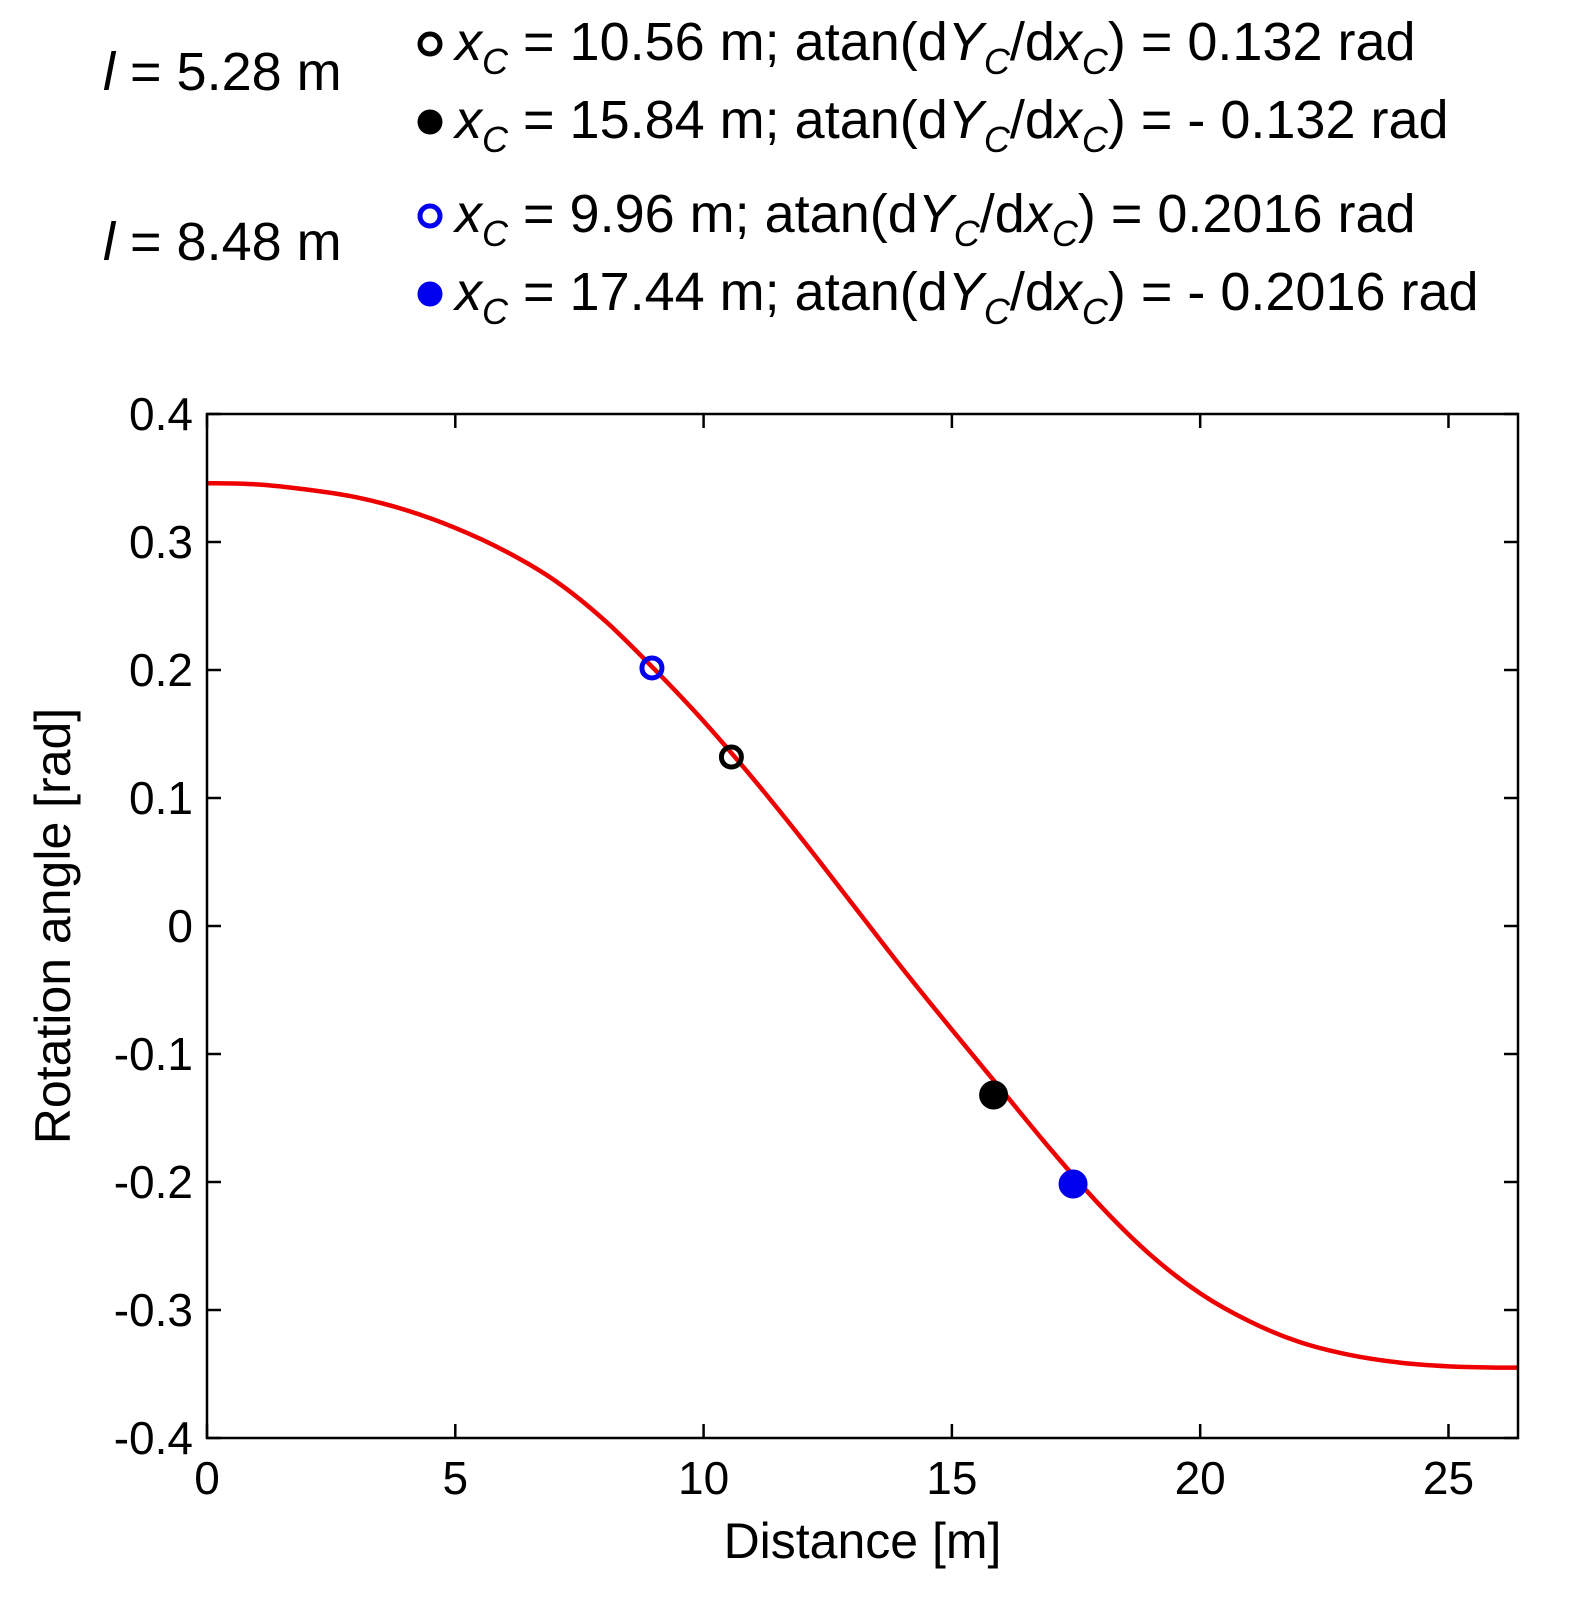  I want to click on y-tick-label: 0, so click(180, 926).